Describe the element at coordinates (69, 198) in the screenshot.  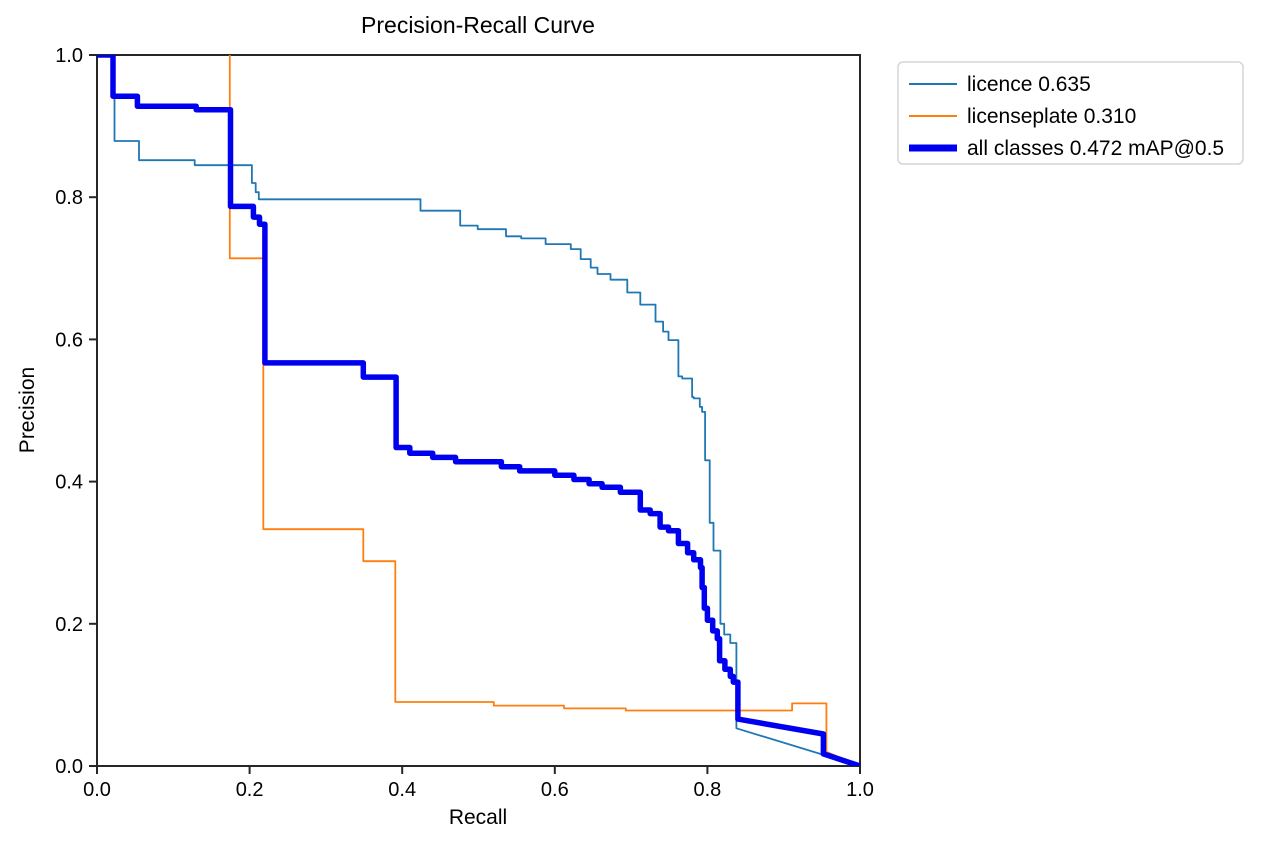
I see `y-tick-label: 0.8` at that location.